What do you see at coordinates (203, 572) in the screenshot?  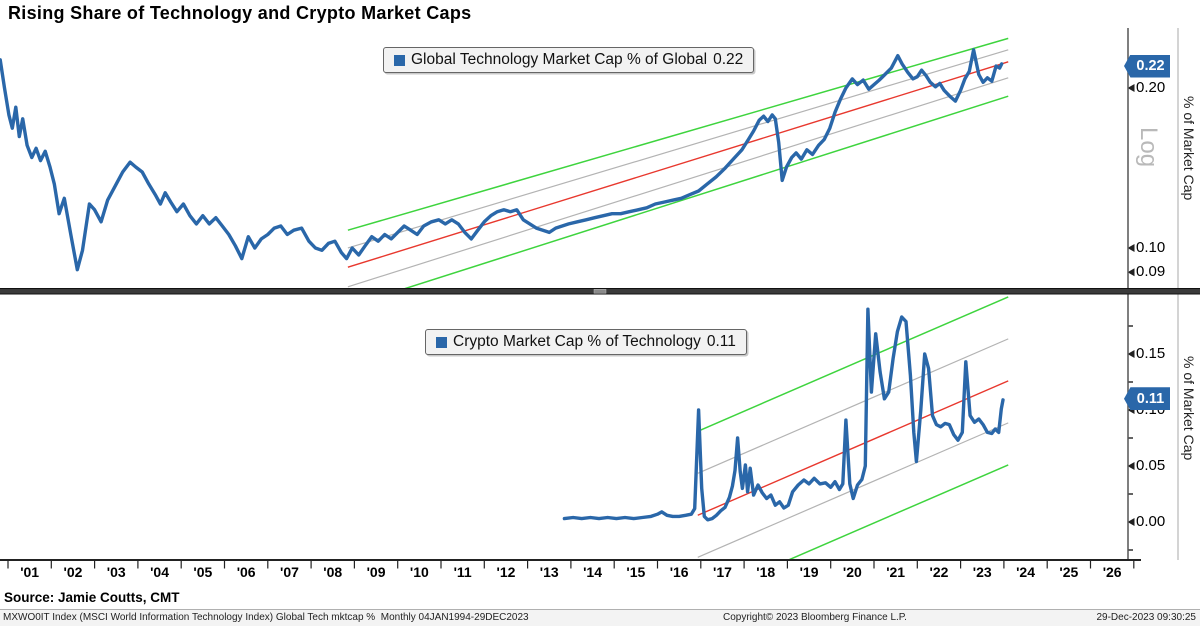 I see `x-tick-label: '05` at bounding box center [203, 572].